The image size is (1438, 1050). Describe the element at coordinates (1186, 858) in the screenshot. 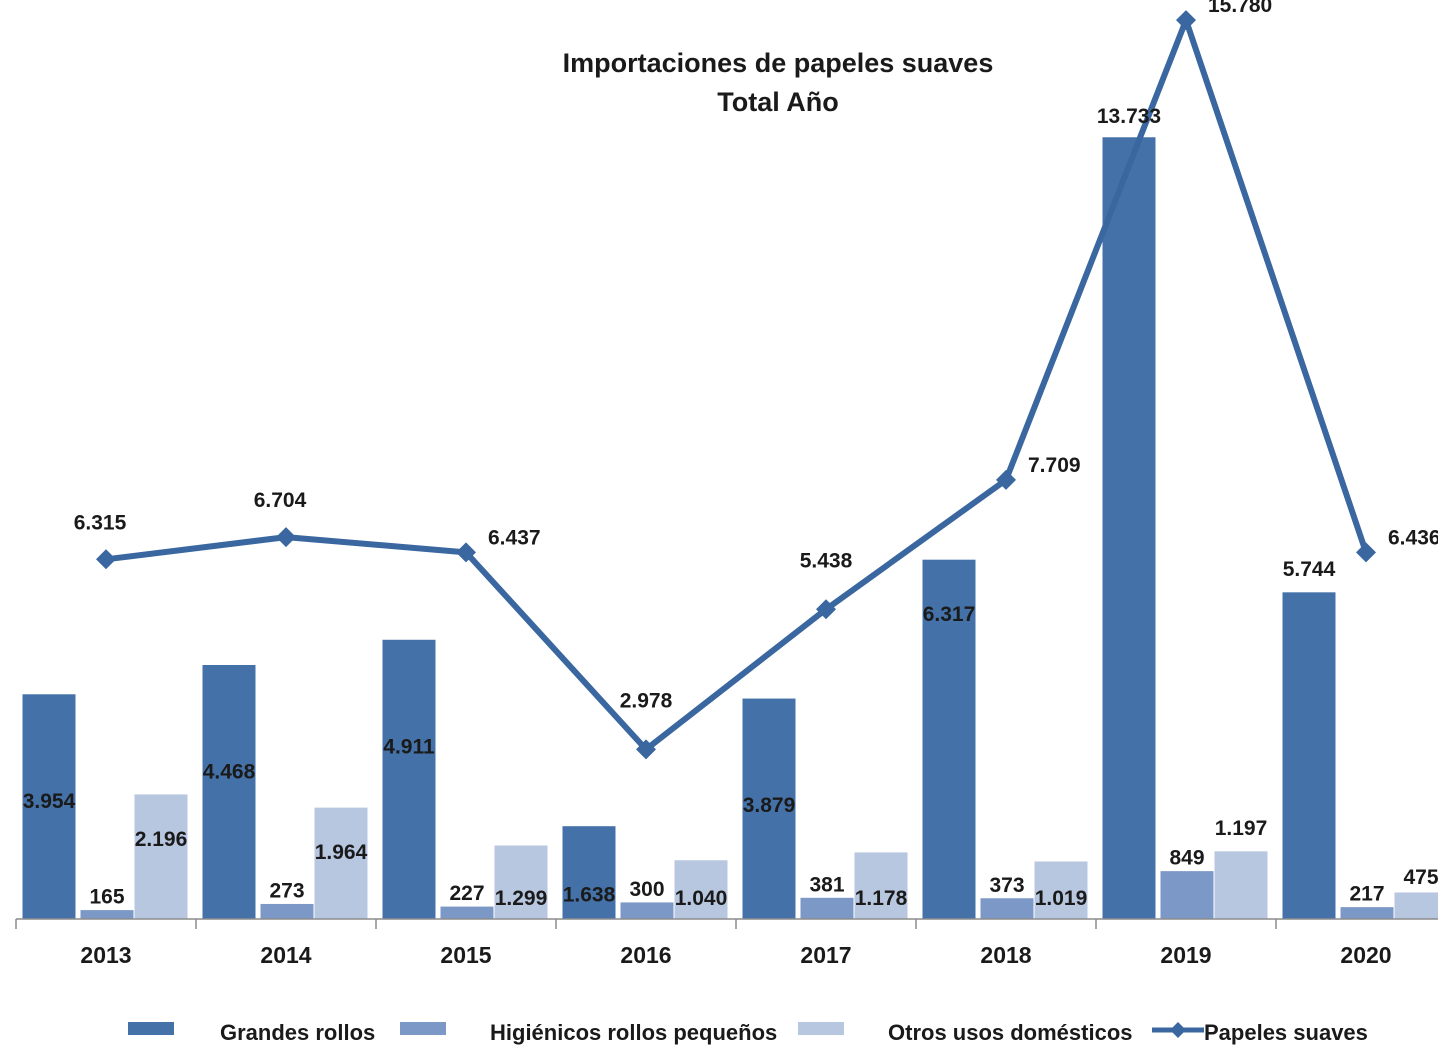

I see `bar-data-label-1-2019: 849` at that location.